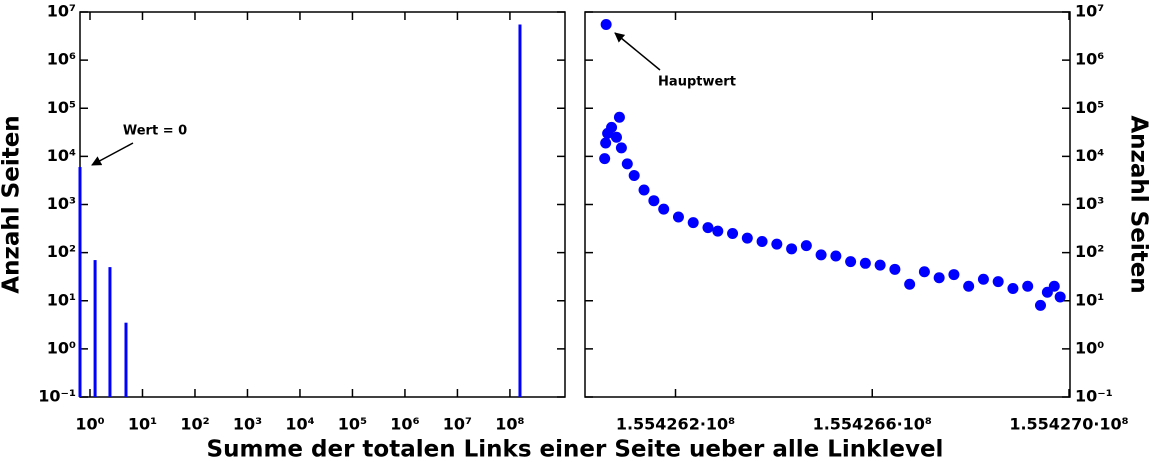 The image size is (1151, 462). What do you see at coordinates (299, 424) in the screenshot?
I see `x-tick-label: 10⁴` at bounding box center [299, 424].